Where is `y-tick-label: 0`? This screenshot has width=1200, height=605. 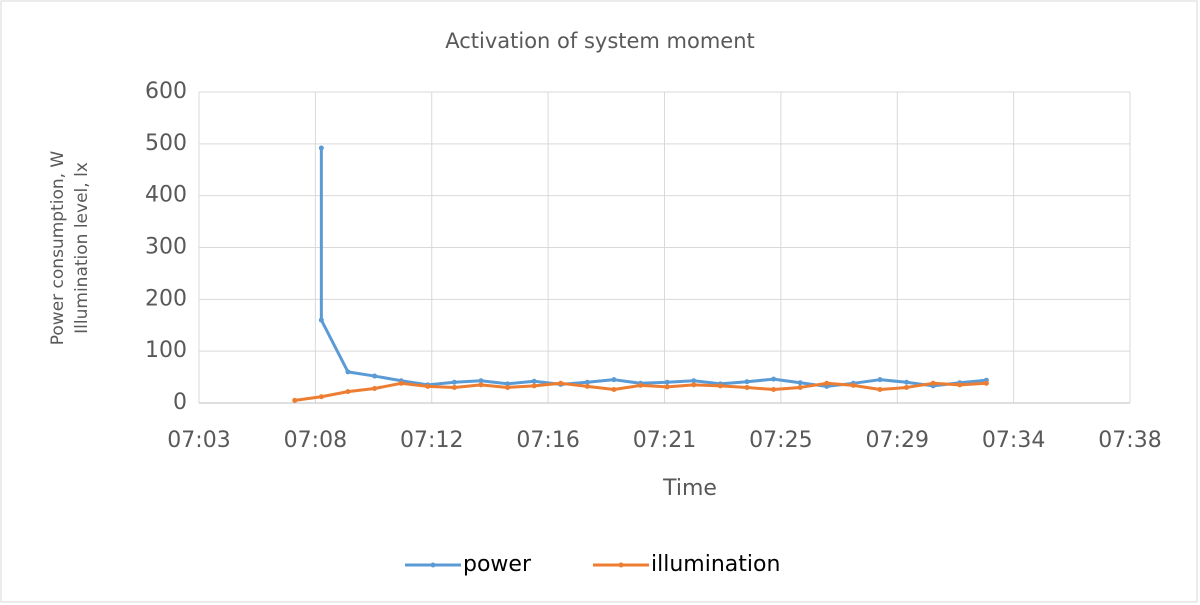 y-tick-label: 0 is located at coordinates (180, 402).